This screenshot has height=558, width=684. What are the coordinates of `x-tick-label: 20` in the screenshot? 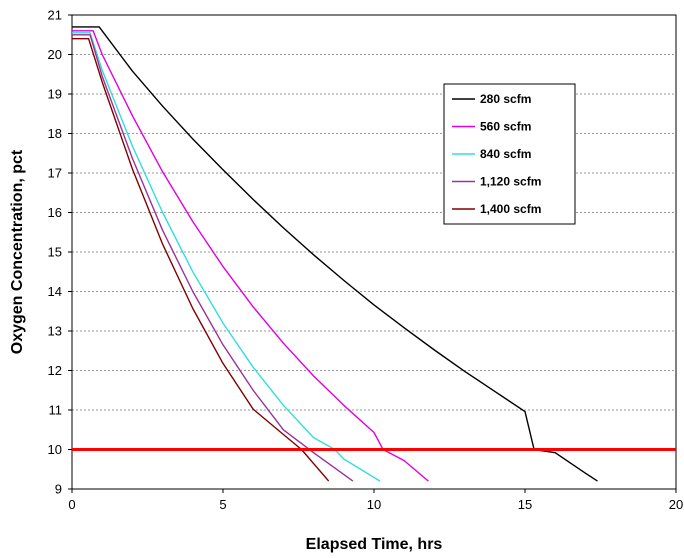 It's located at (676, 504).